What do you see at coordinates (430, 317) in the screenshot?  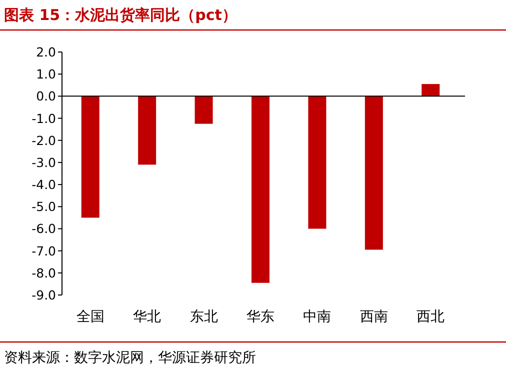 I see `x-tick-label: 西北` at bounding box center [430, 317].